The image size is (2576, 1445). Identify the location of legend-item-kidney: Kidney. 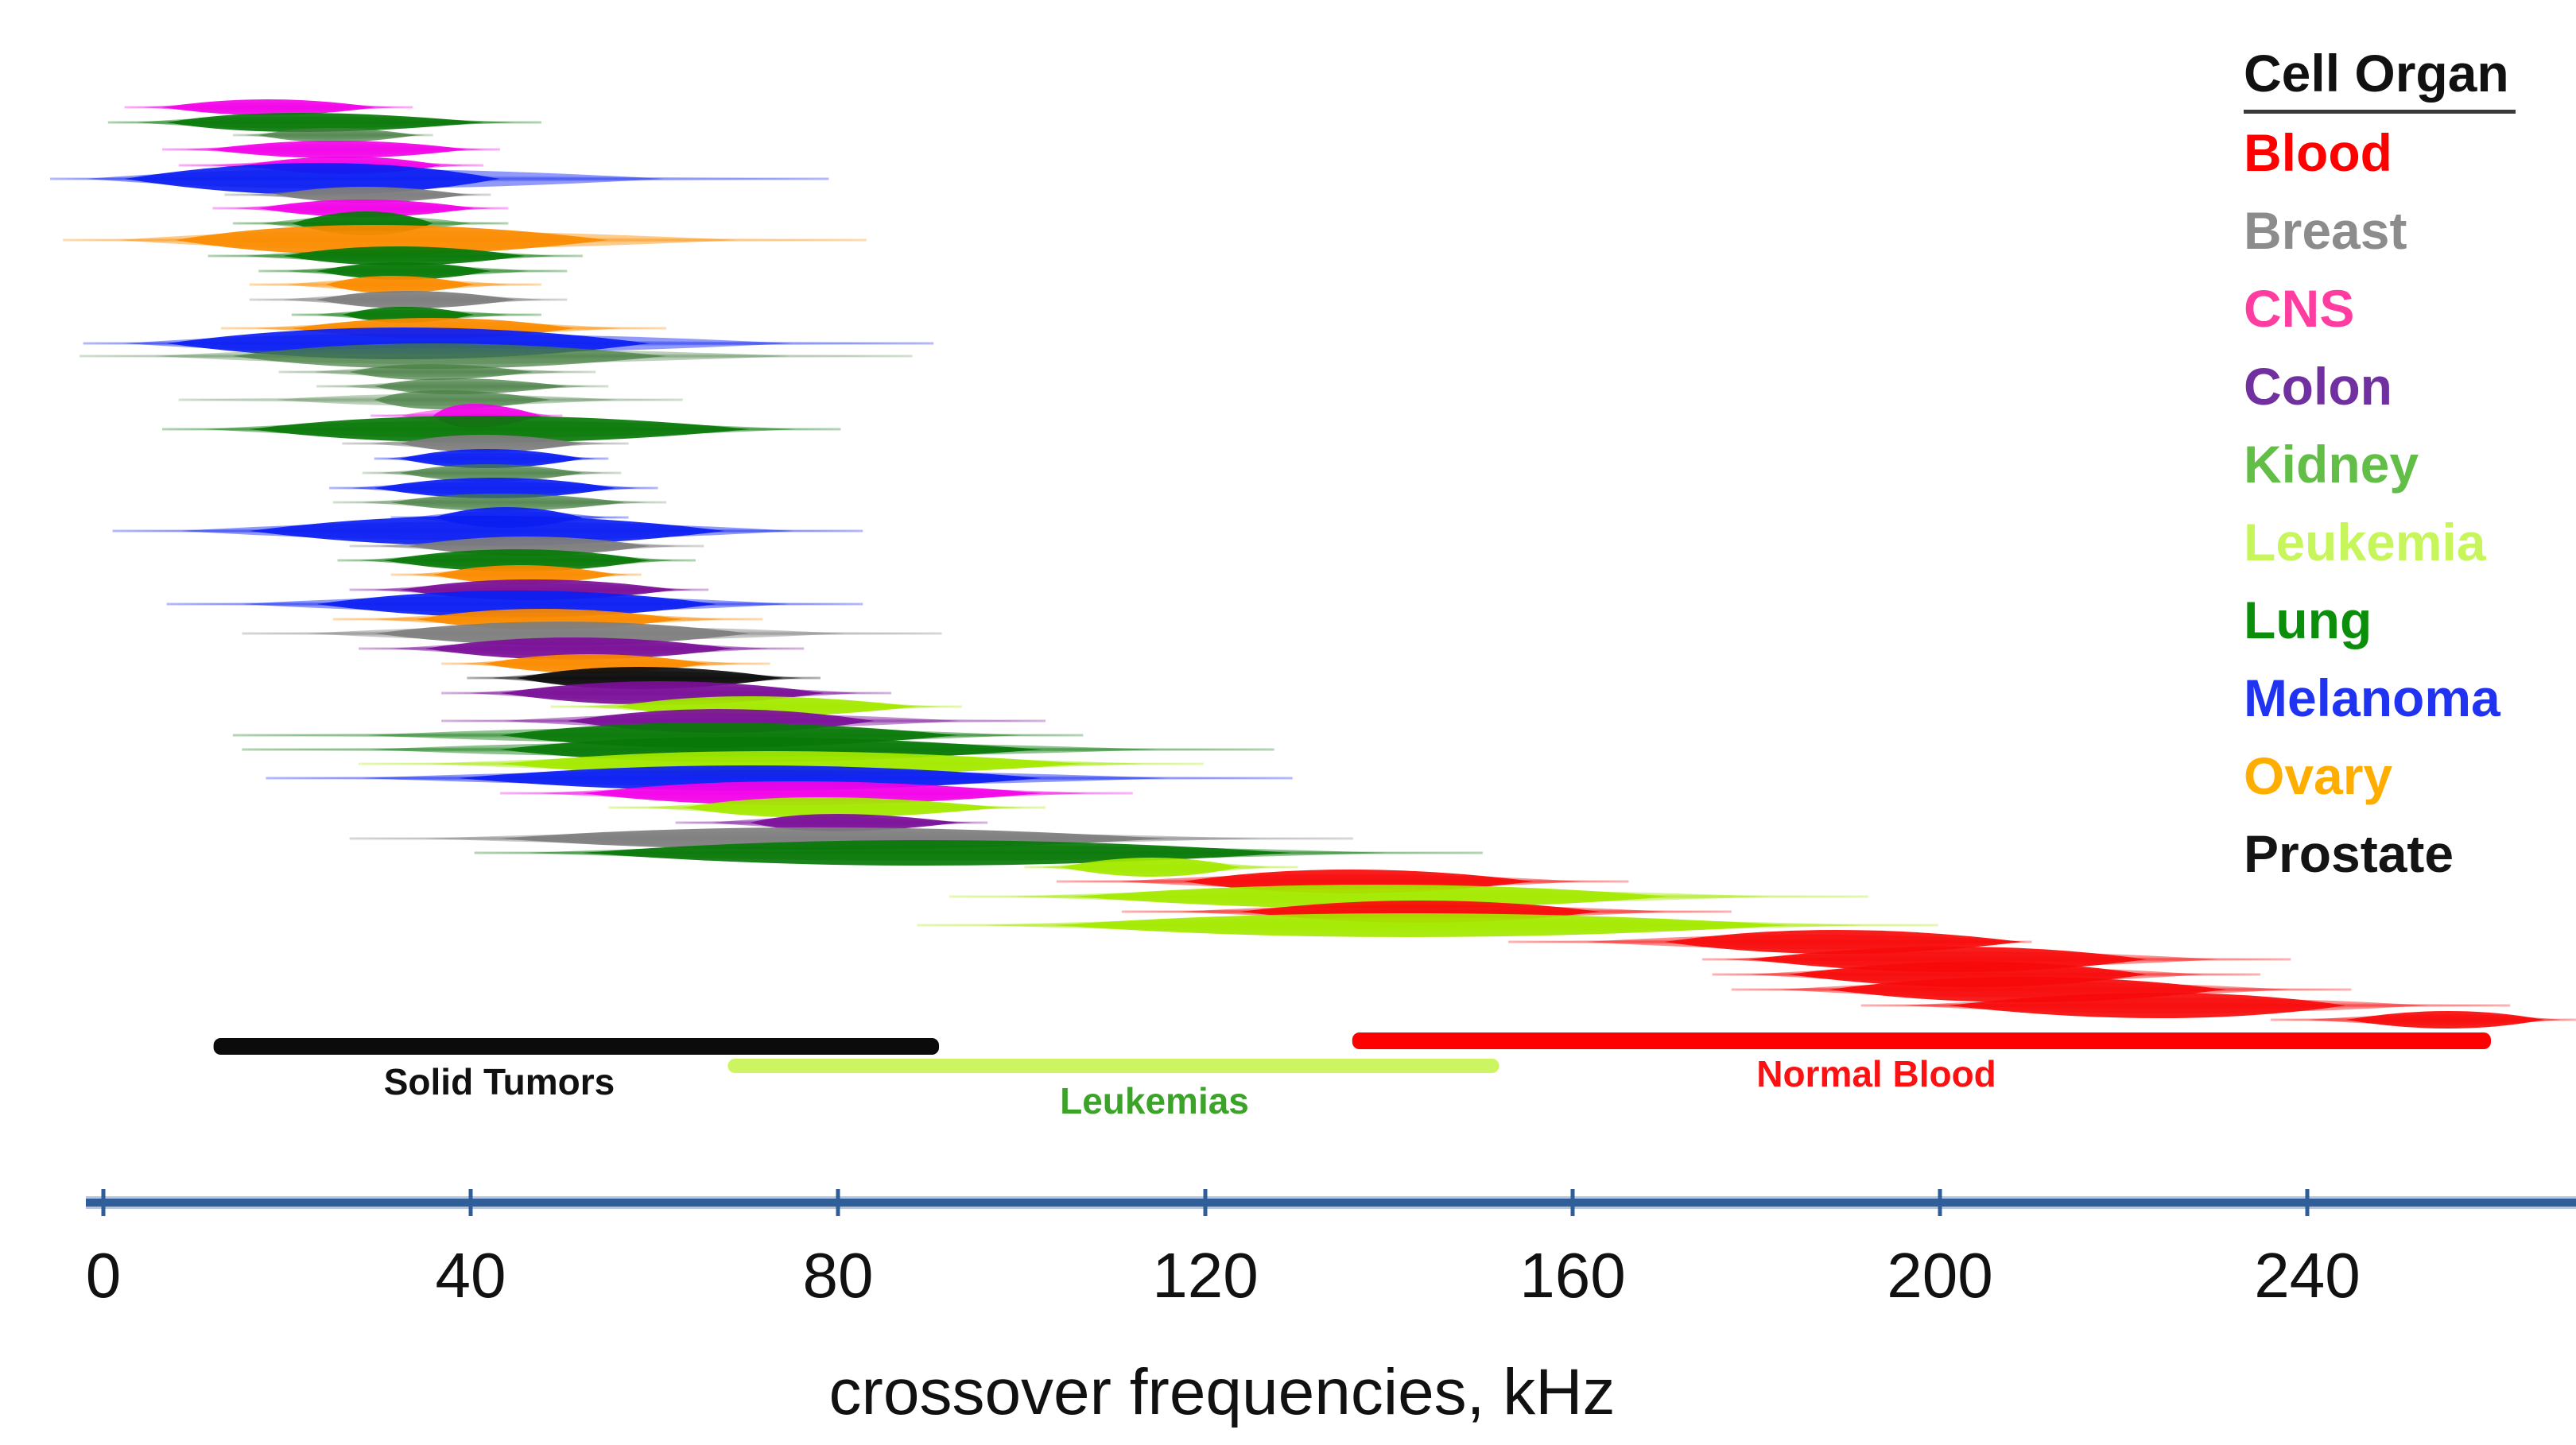
(2332, 464).